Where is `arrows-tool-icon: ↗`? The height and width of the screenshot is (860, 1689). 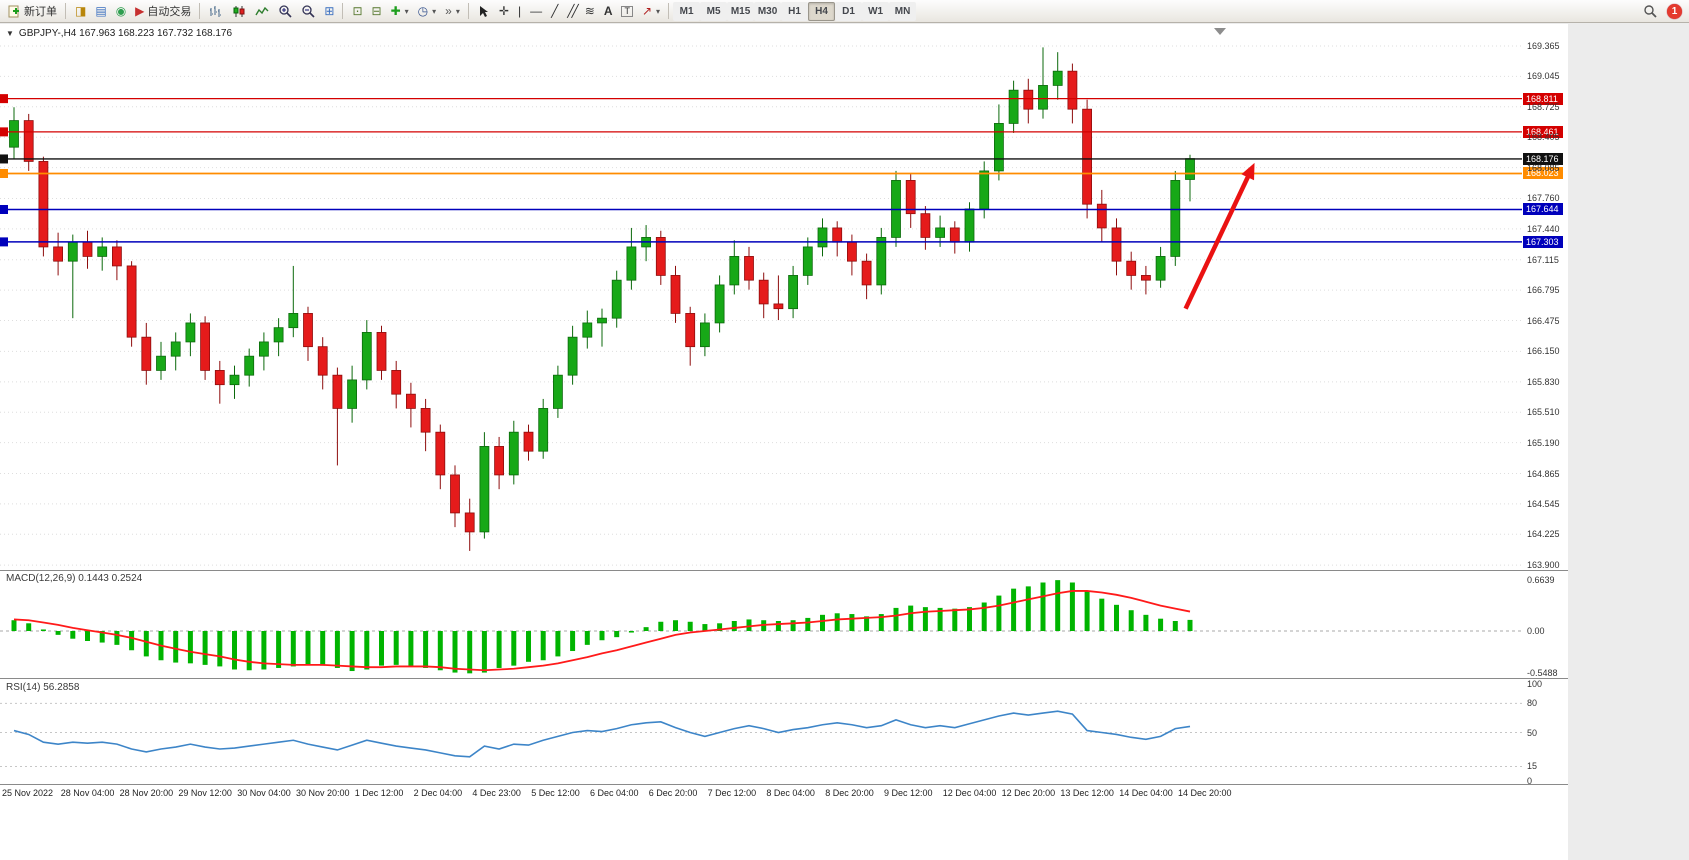
arrows-tool-icon: ↗ is located at coordinates (647, 11).